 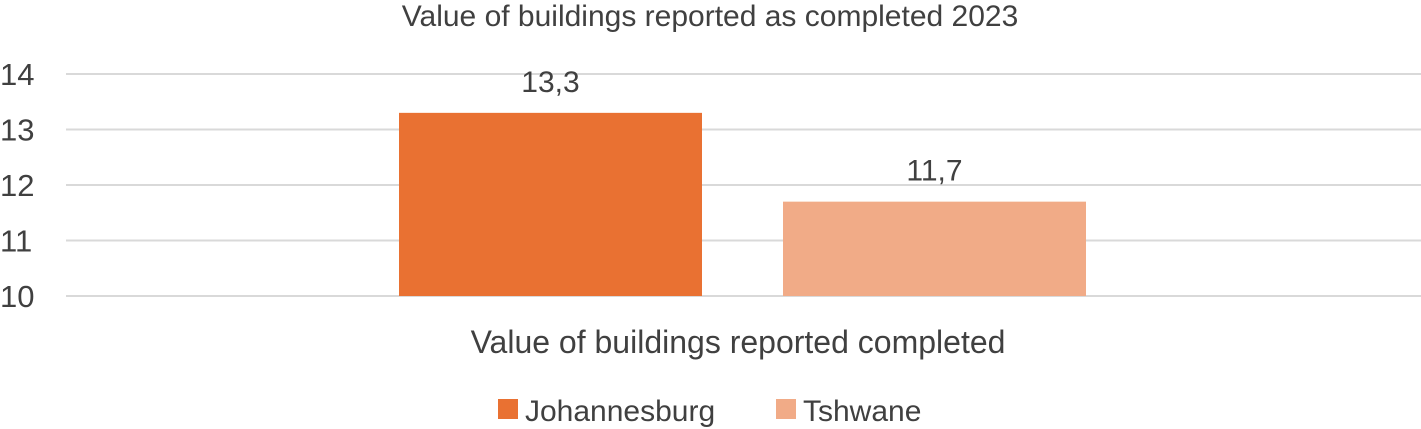 I want to click on bar-johannesburg, so click(x=550, y=204).